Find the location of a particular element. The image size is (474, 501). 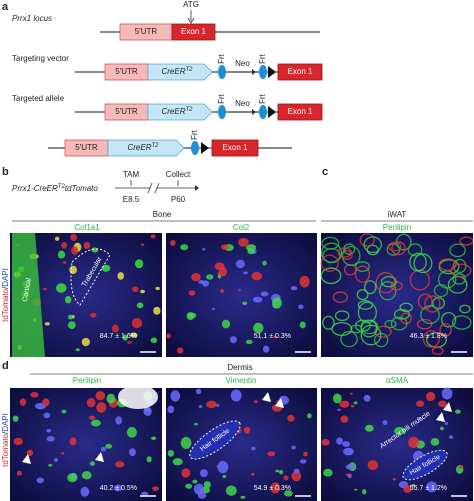

cre-sup: T2 is located at coordinates (190, 110).